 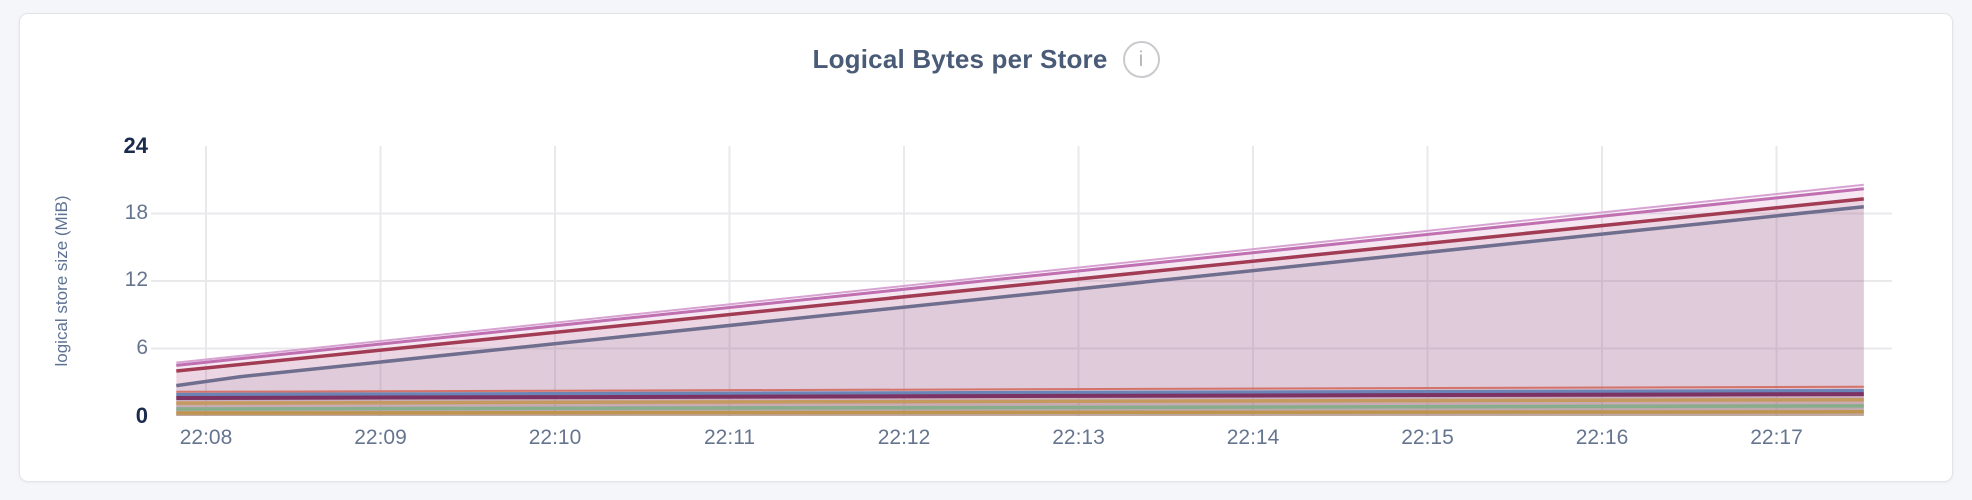 What do you see at coordinates (1253, 437) in the screenshot?
I see `x-axis-tick-label: 22:14` at bounding box center [1253, 437].